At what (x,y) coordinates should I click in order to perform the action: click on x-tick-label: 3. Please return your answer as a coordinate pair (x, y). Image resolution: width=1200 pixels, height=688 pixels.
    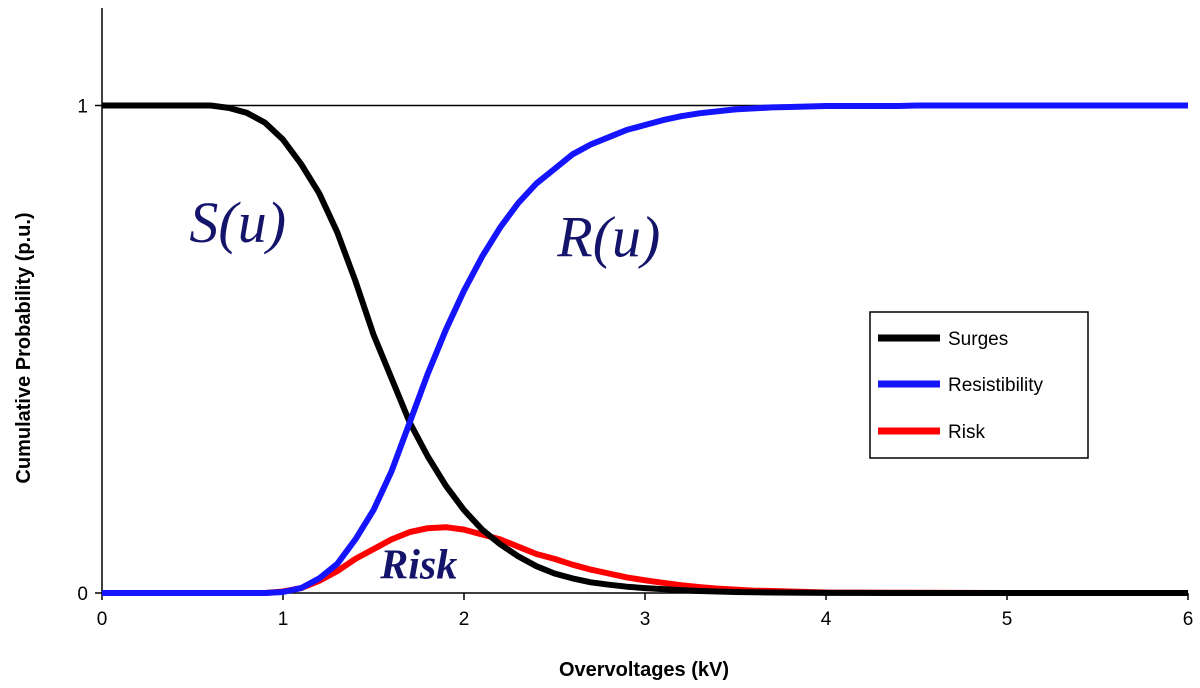
    Looking at the image, I should click on (645, 619).